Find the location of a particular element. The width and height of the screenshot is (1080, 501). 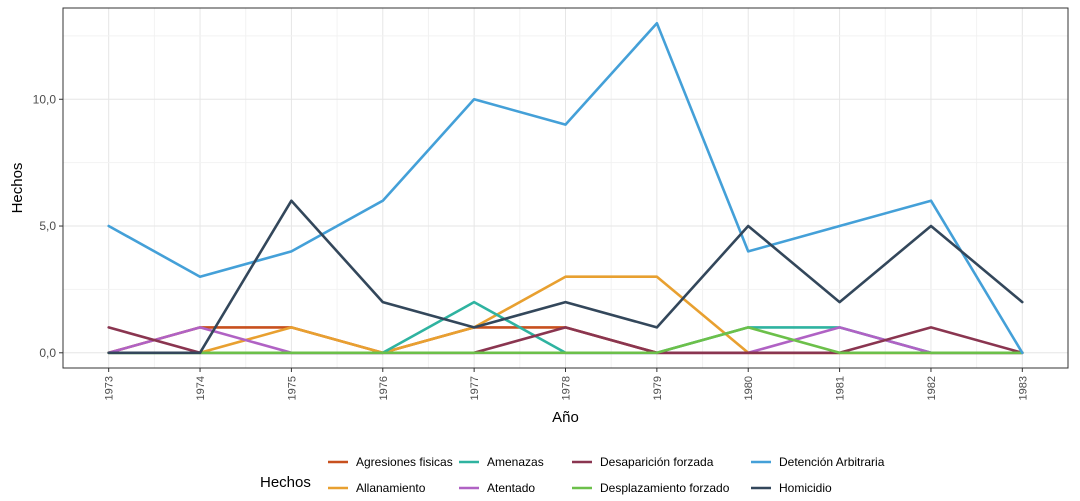

y-axis: 0,0 5,0 10,0 is located at coordinates (48, 226).